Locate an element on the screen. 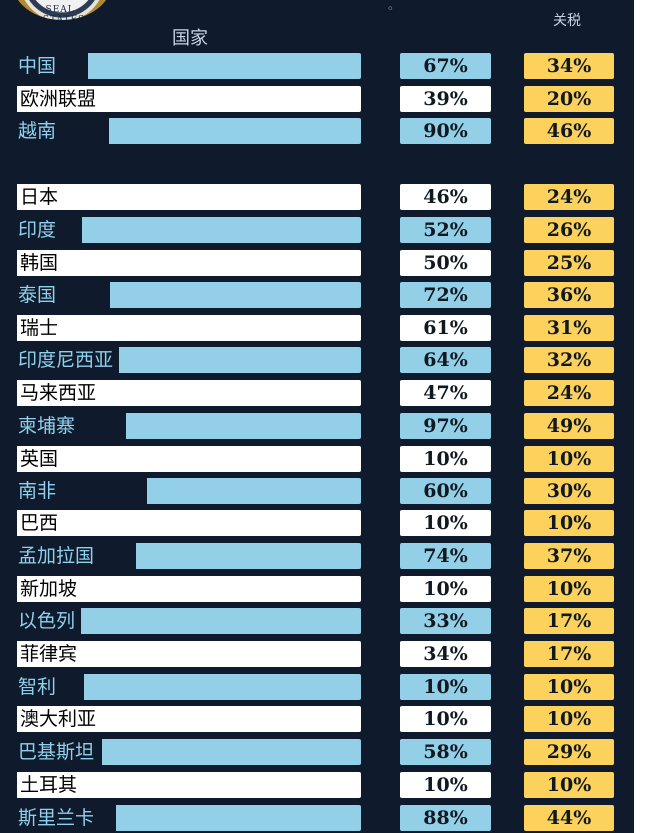  table-row: 孟加拉国 74% 37% is located at coordinates (317, 556).